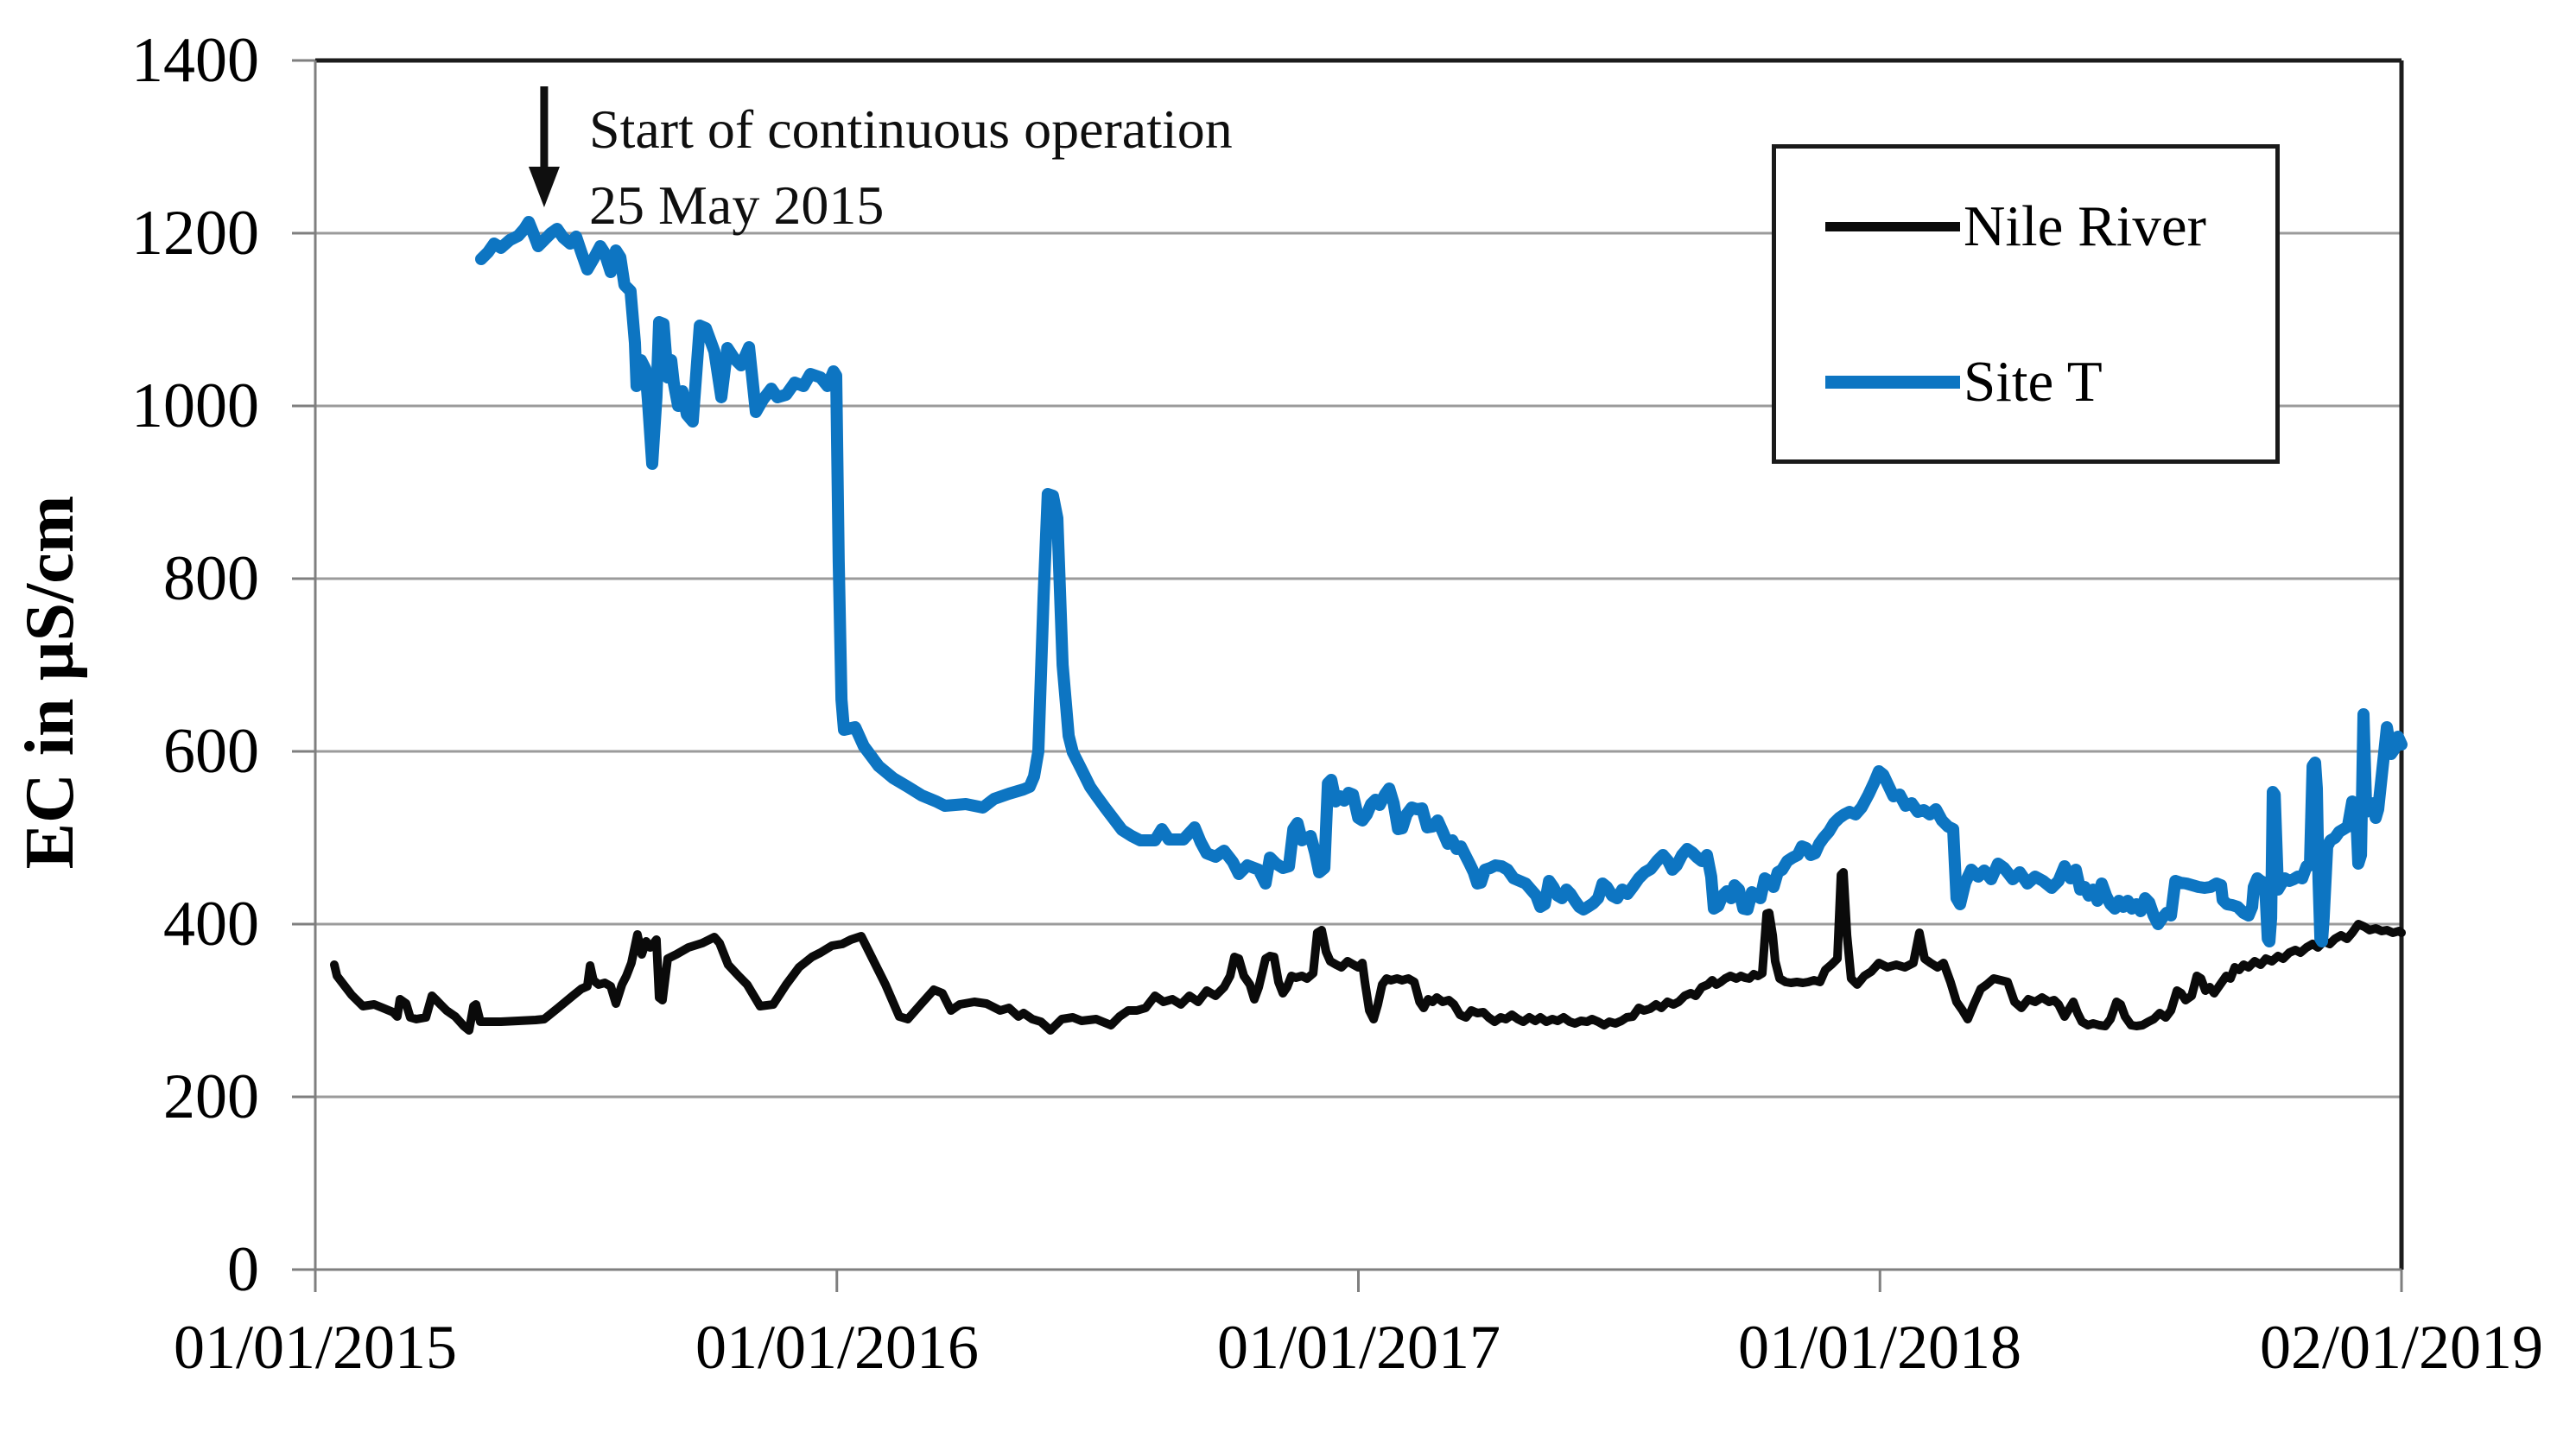 The width and height of the screenshot is (2576, 1438). Describe the element at coordinates (911, 129) in the screenshot. I see `annotation-line1: Start of continuous operation` at that location.